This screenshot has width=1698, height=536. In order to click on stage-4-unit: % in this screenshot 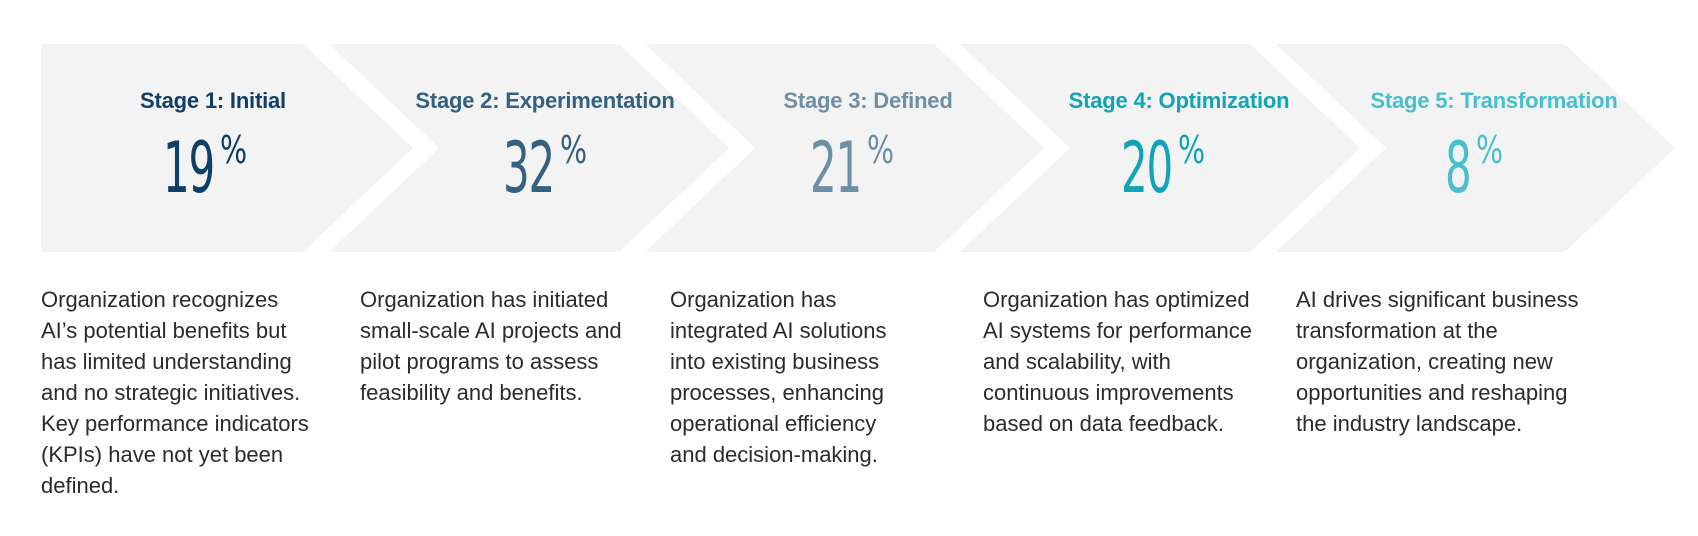, I will do `click(1192, 150)`.